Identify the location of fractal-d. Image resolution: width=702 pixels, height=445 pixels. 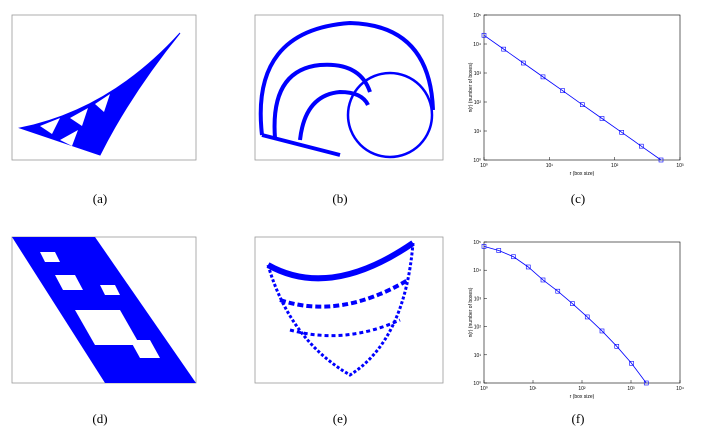
(104, 310).